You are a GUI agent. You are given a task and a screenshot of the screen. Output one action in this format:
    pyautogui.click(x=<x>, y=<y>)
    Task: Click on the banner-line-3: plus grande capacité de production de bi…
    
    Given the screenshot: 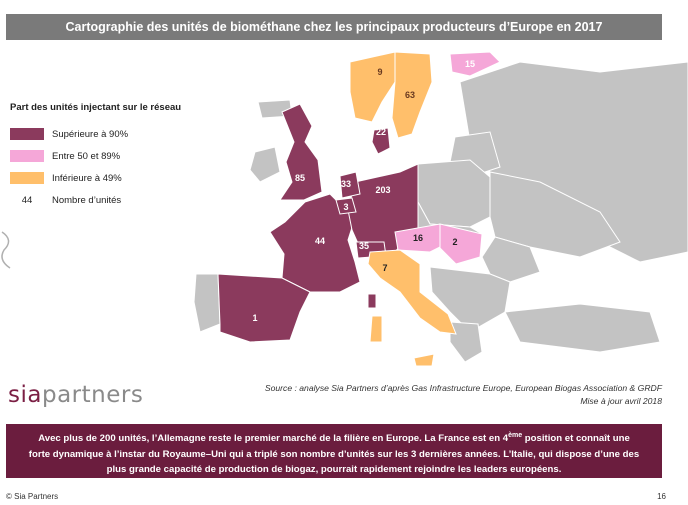 What is the action you would take?
    pyautogui.click(x=334, y=470)
    